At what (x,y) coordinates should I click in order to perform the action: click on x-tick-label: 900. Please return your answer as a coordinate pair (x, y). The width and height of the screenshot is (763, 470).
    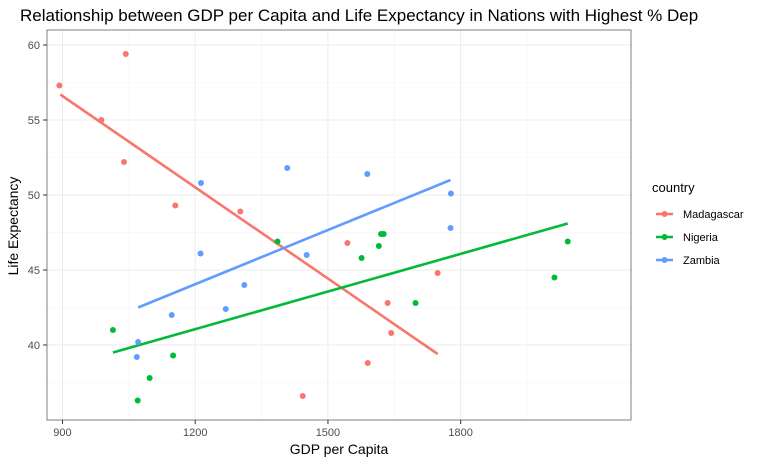
    Looking at the image, I should click on (62, 433).